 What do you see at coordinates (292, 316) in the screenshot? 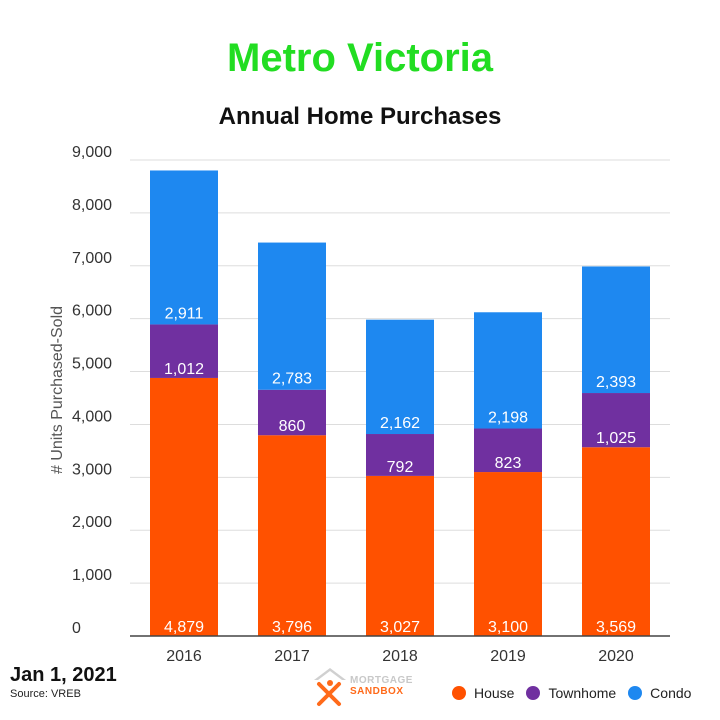
I see `bar-condo-2017` at bounding box center [292, 316].